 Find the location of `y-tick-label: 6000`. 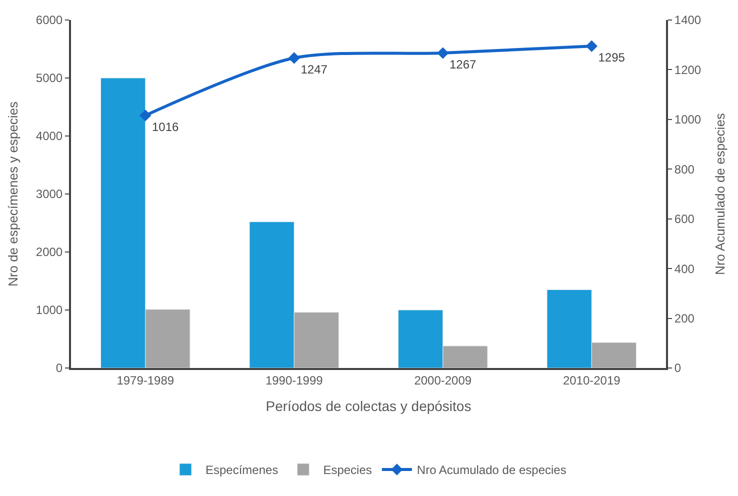

y-tick-label: 6000 is located at coordinates (49, 20).